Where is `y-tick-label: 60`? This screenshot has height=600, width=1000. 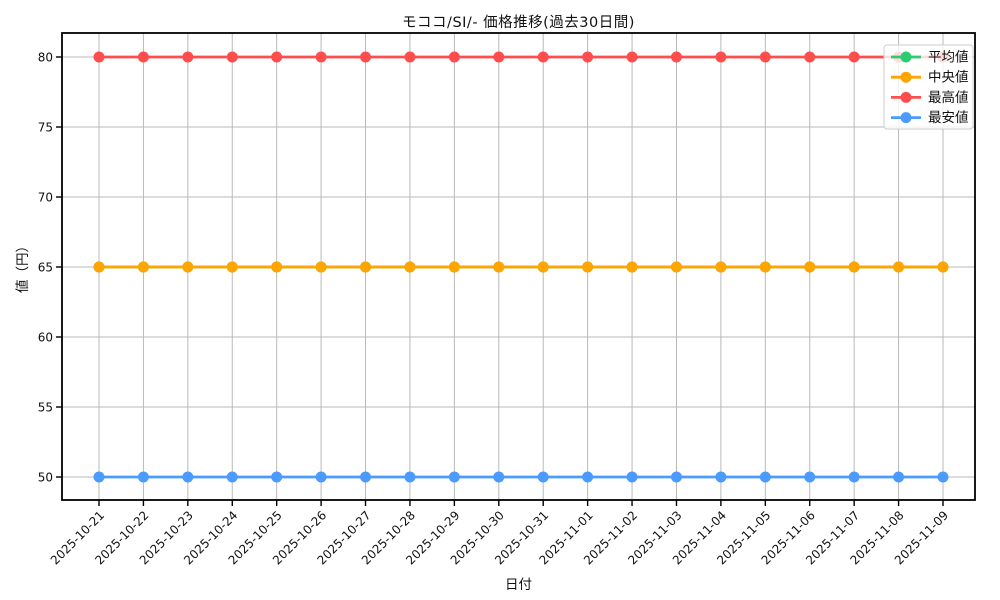
y-tick-label: 60 is located at coordinates (45, 338).